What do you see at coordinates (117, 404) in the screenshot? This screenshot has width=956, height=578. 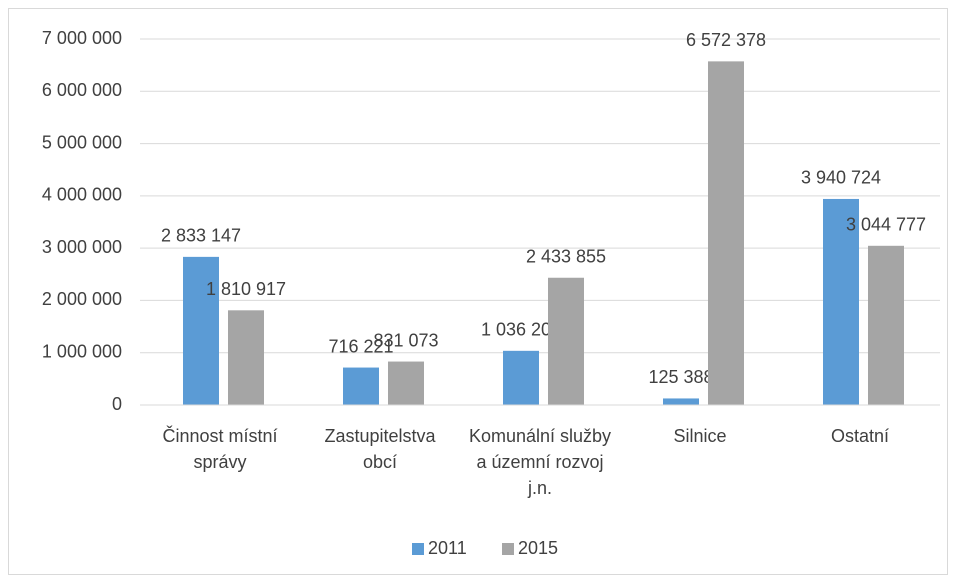 I see `y-tick-label: 0` at bounding box center [117, 404].